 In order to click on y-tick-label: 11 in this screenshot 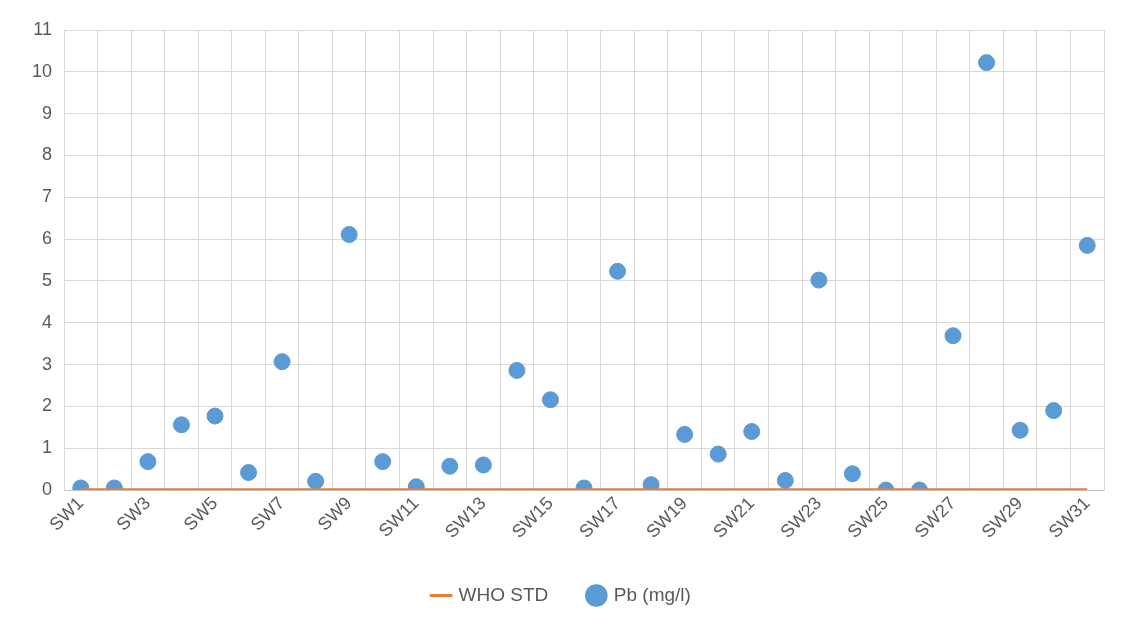, I will do `click(43, 28)`.